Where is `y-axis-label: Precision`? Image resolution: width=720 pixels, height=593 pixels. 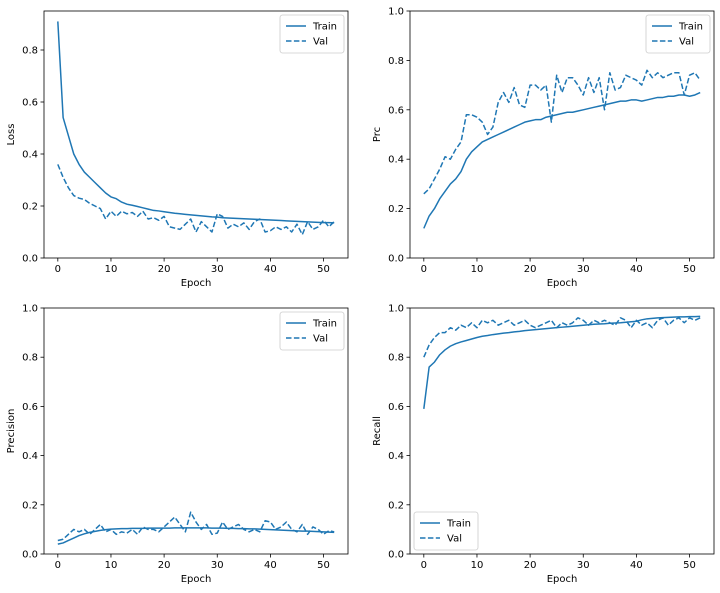 y-axis-label: Precision is located at coordinates (11, 431).